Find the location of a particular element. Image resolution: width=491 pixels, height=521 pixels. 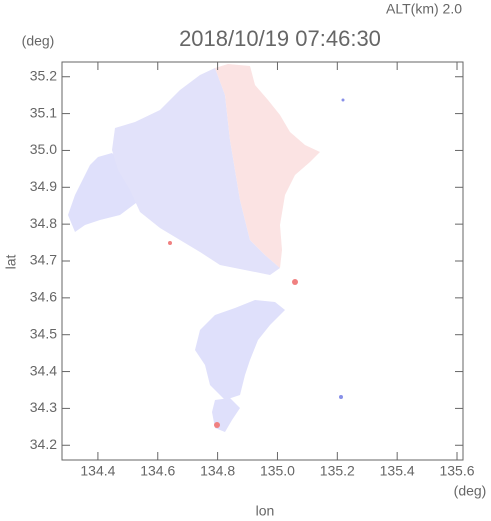

y-tick-label: 35.2 is located at coordinates (43, 75).